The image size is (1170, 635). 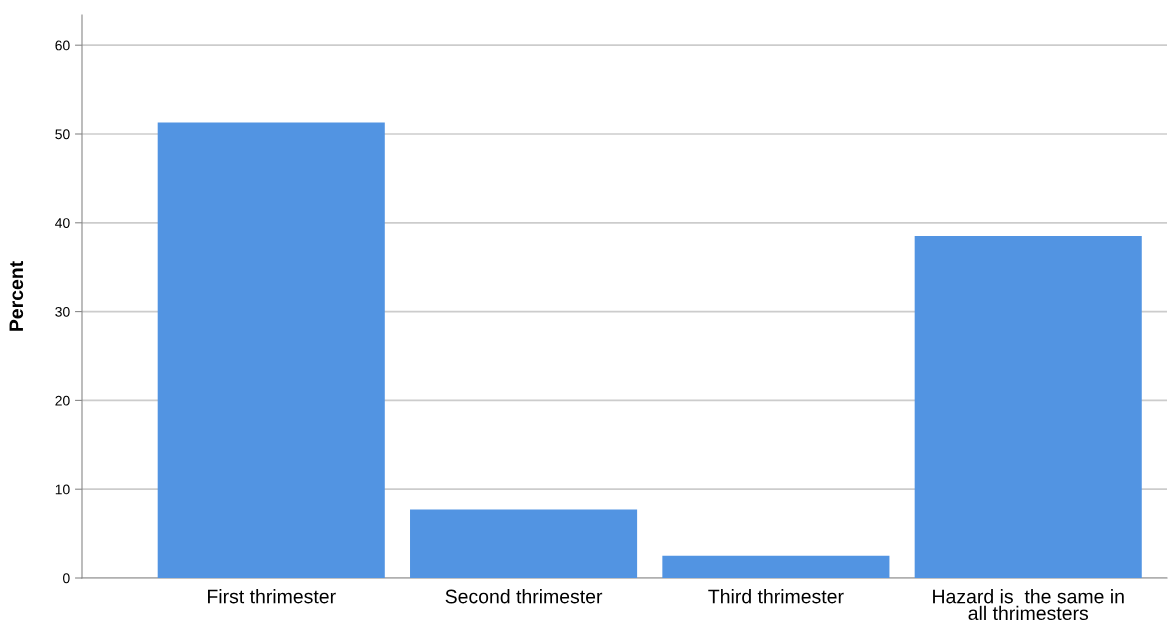 What do you see at coordinates (62, 134) in the screenshot?
I see `y-tick-label: 50` at bounding box center [62, 134].